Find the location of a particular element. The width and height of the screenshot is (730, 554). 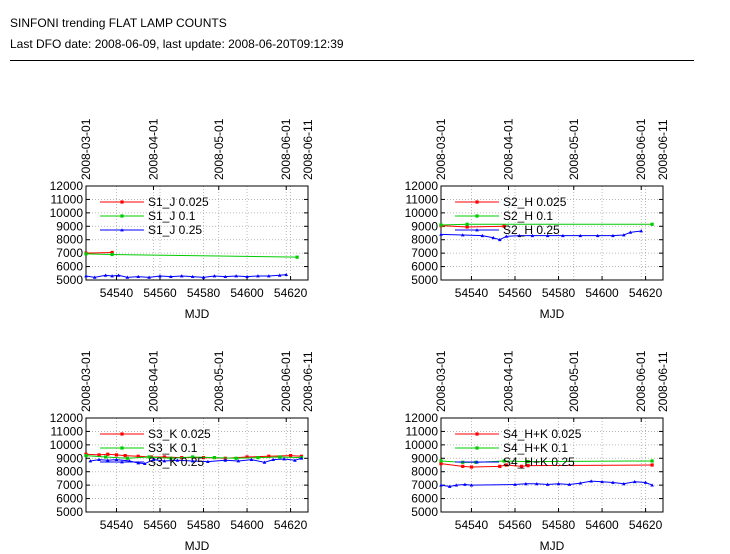

y-tick-label: 7000 is located at coordinates (69, 485).